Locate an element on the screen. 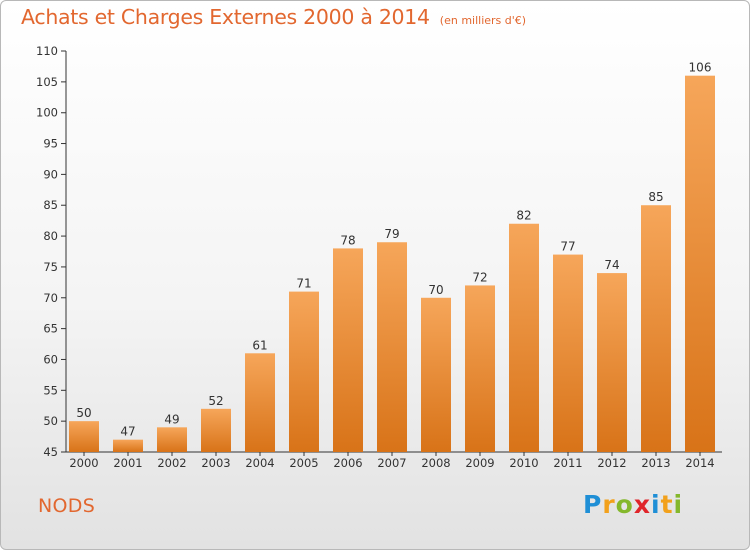  bar-value-label: 49 is located at coordinates (171, 419).